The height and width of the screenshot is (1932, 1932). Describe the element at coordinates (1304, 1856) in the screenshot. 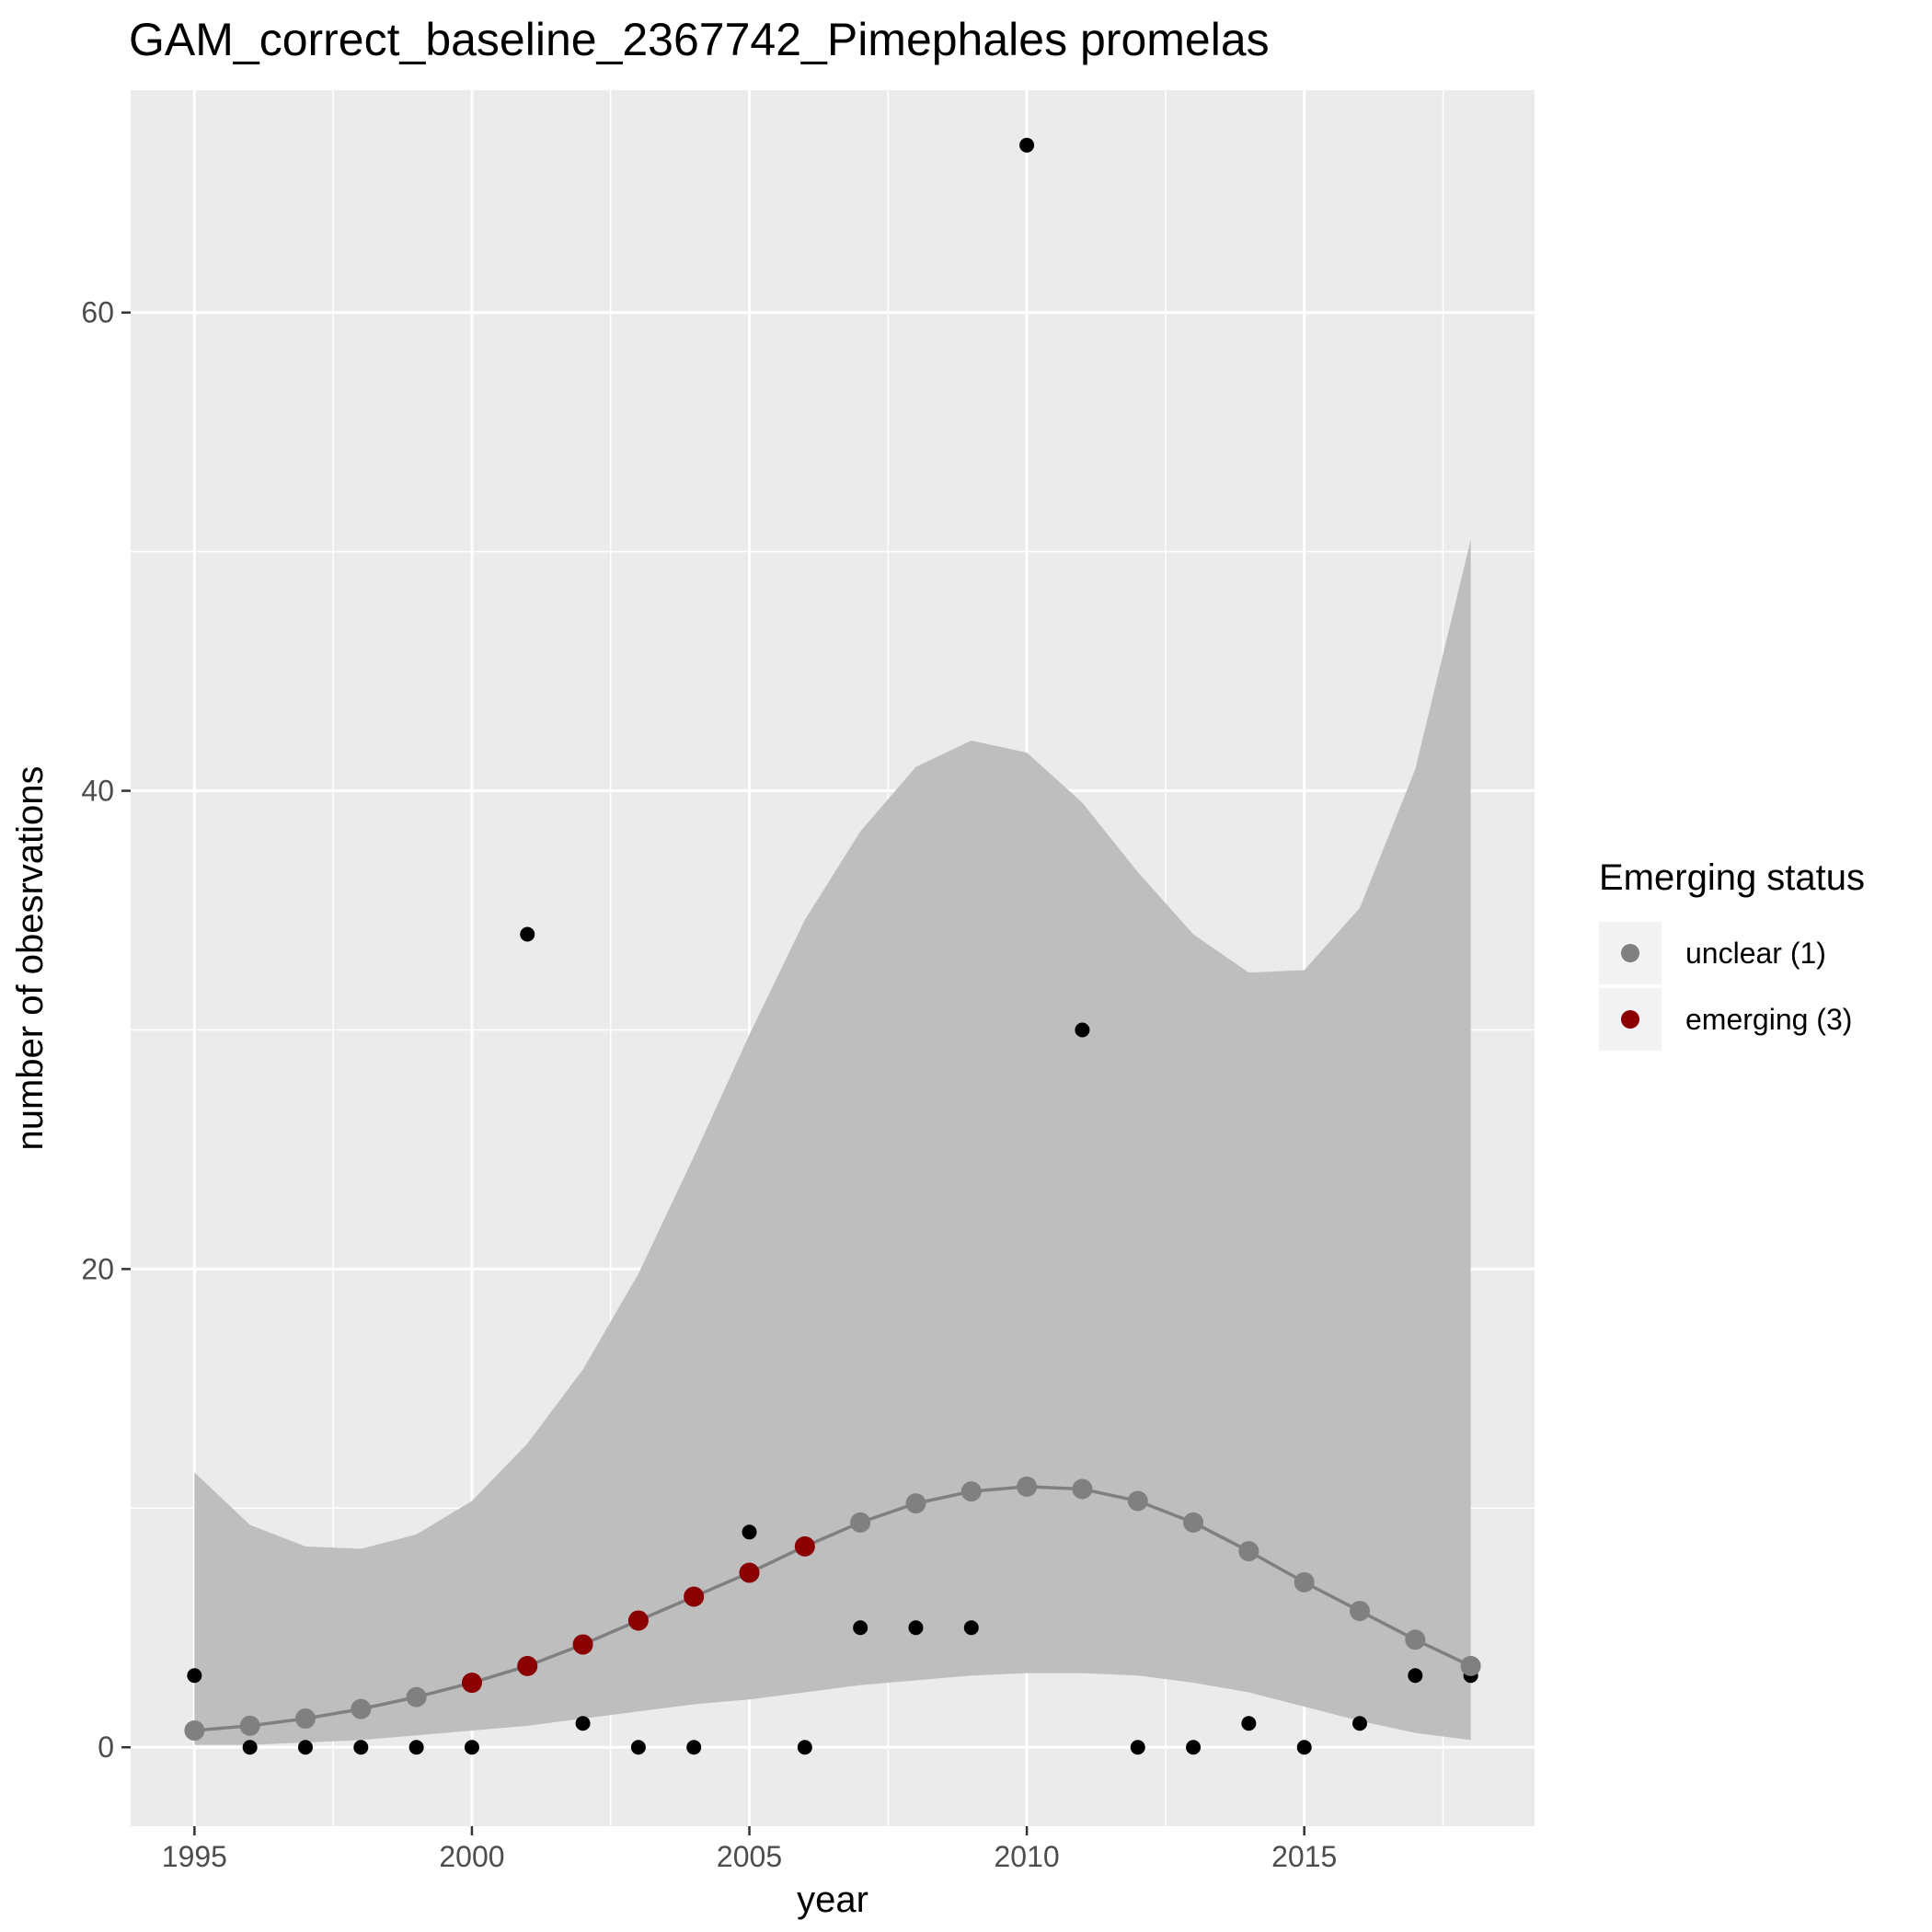

I see `x-tick-label-4: 2015` at that location.